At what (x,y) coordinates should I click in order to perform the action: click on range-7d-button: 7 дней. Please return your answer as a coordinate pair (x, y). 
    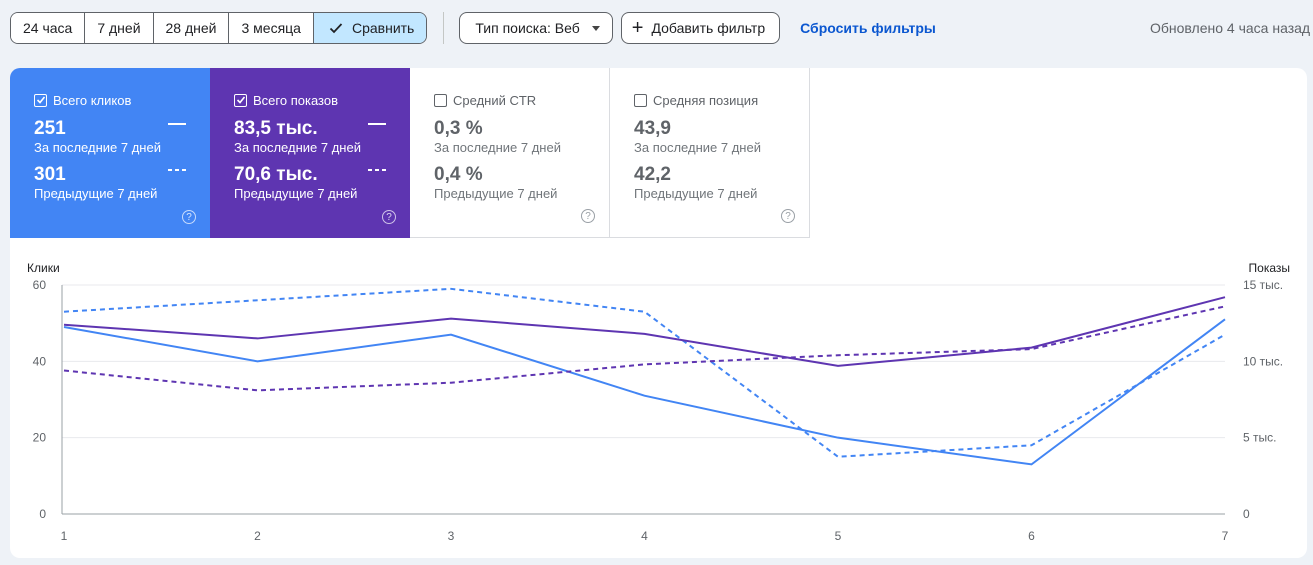
    Looking at the image, I should click on (119, 28).